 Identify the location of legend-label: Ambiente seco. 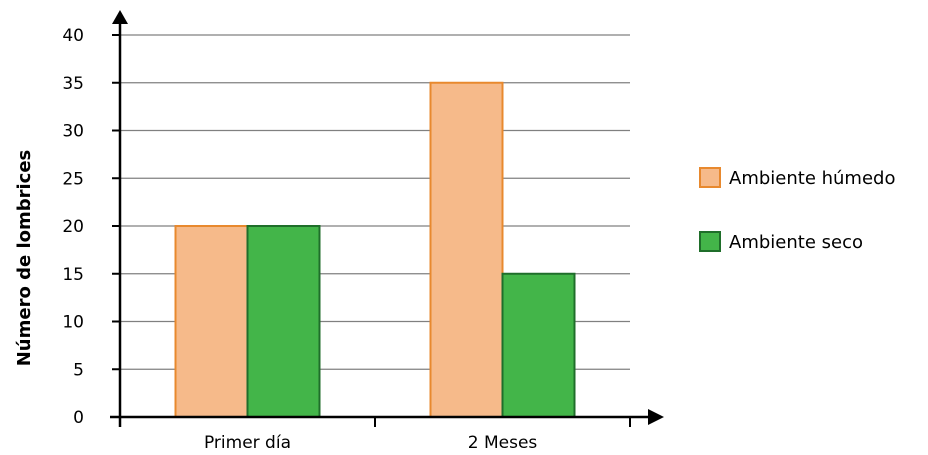
(796, 242).